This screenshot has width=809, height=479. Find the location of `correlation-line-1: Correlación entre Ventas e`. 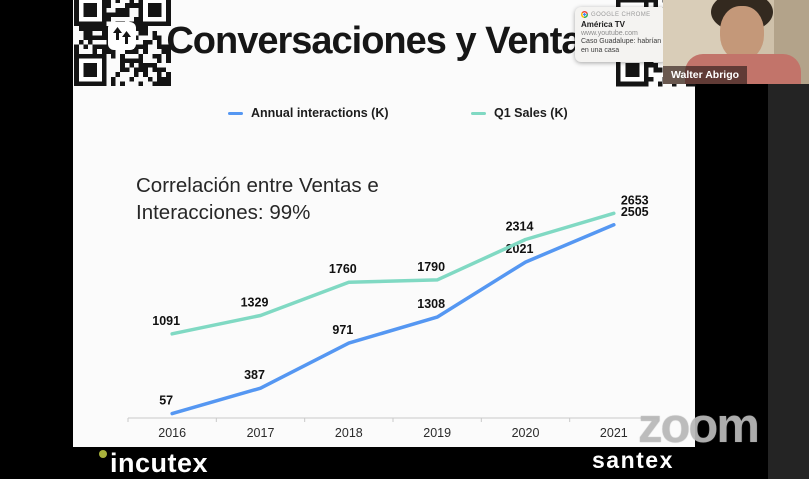

correlation-line-1: Correlación entre Ventas e is located at coordinates (257, 185).